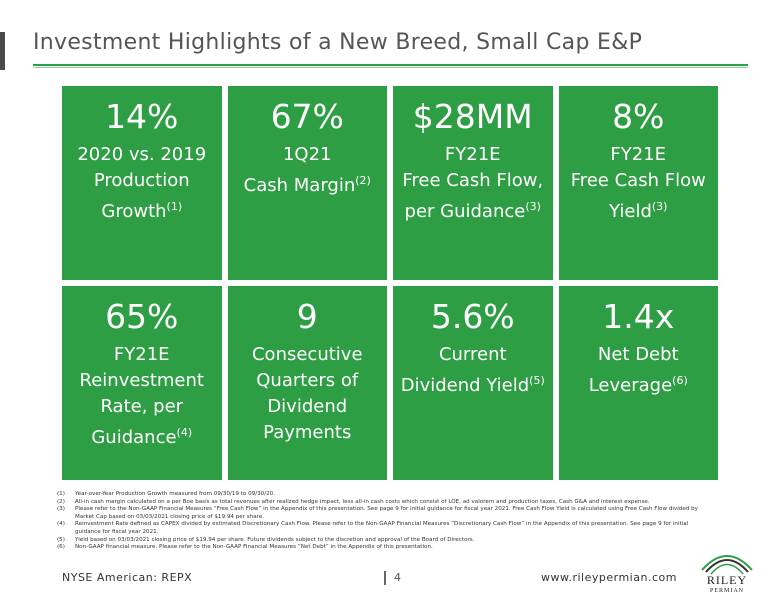  I want to click on tile-label-line: Yield(3), so click(638, 211).